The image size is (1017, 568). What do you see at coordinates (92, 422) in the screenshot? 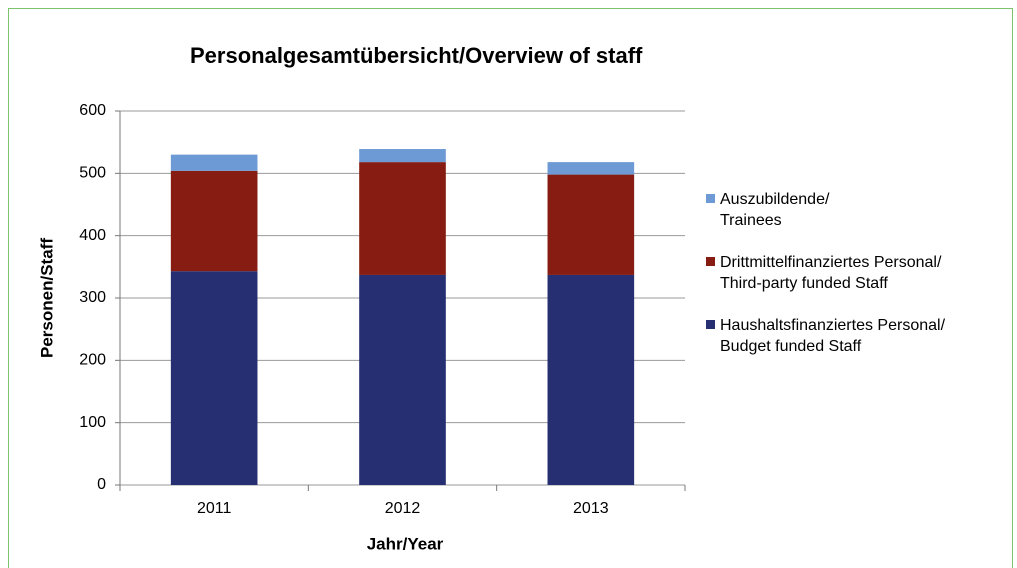
I see `y-tick-label: 100` at bounding box center [92, 422].